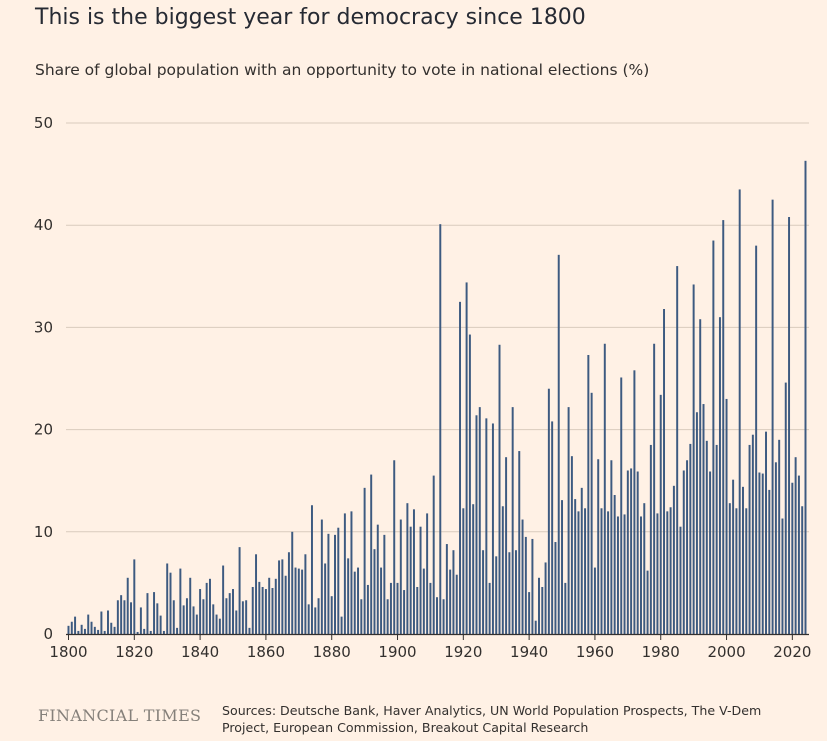 Image resolution: width=827 pixels, height=741 pixels. Describe the element at coordinates (492, 528) in the screenshot. I see `bar-1929` at that location.